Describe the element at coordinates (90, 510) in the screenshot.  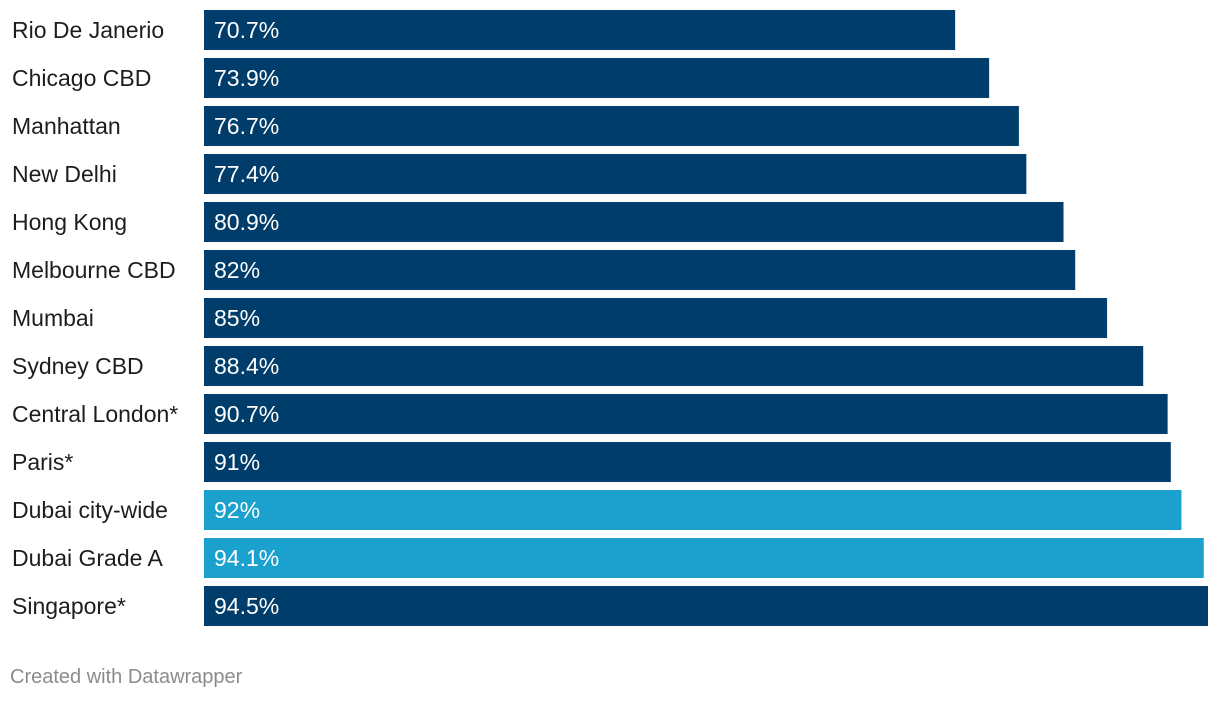
I see `category-label: Dubai city-wide` at that location.